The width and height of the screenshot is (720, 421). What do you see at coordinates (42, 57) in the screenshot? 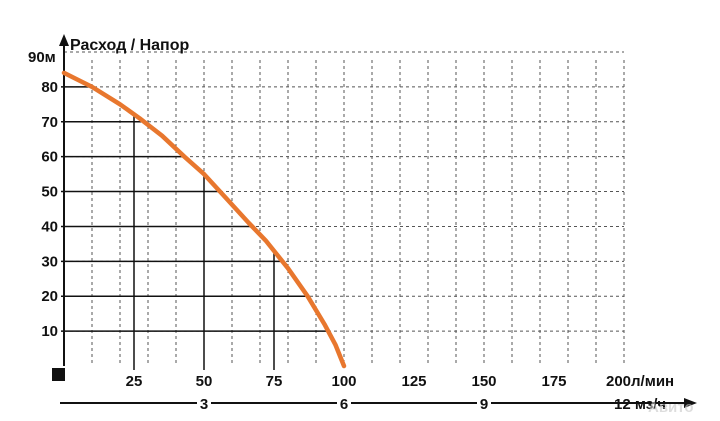
I see `y-axis-top-label: 90м` at bounding box center [42, 57].